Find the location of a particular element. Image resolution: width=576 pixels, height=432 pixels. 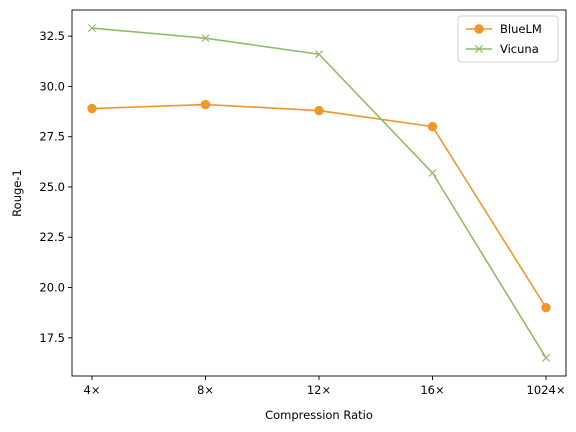

legend: BlueLM Vicuna is located at coordinates (508, 39).